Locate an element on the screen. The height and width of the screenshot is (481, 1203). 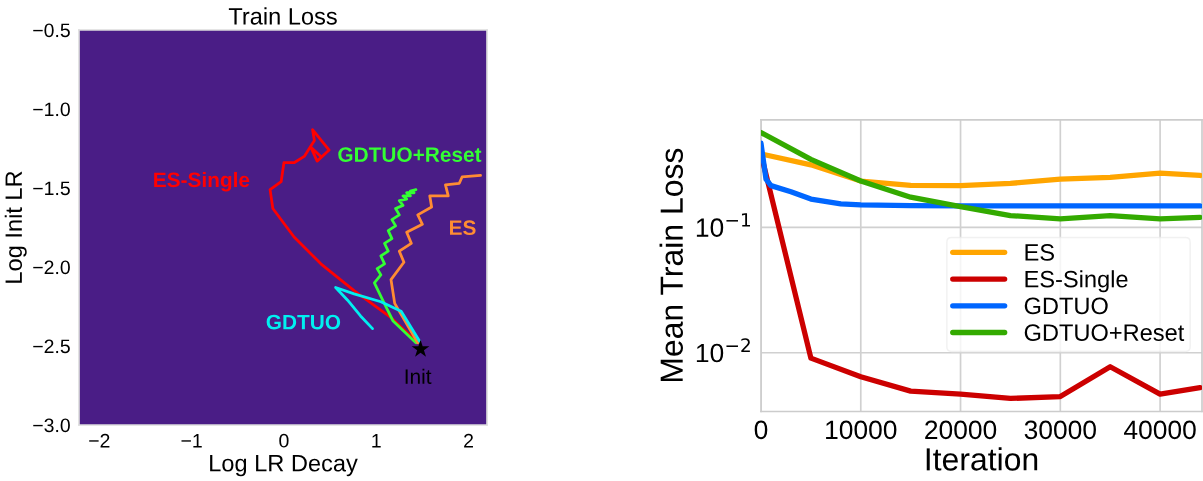
x-tick-label: −1 is located at coordinates (191, 441).